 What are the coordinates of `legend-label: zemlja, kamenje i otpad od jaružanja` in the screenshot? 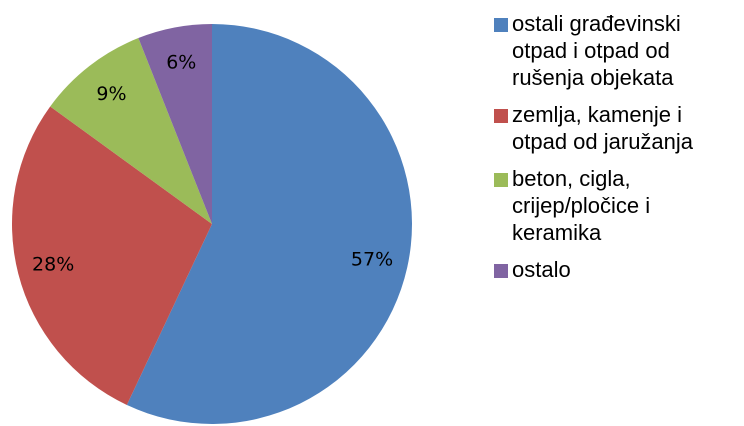 It's located at (603, 128).